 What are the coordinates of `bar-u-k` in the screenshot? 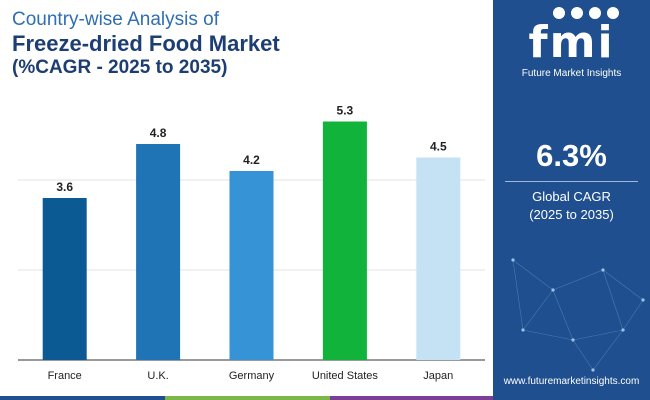 It's located at (158, 252).